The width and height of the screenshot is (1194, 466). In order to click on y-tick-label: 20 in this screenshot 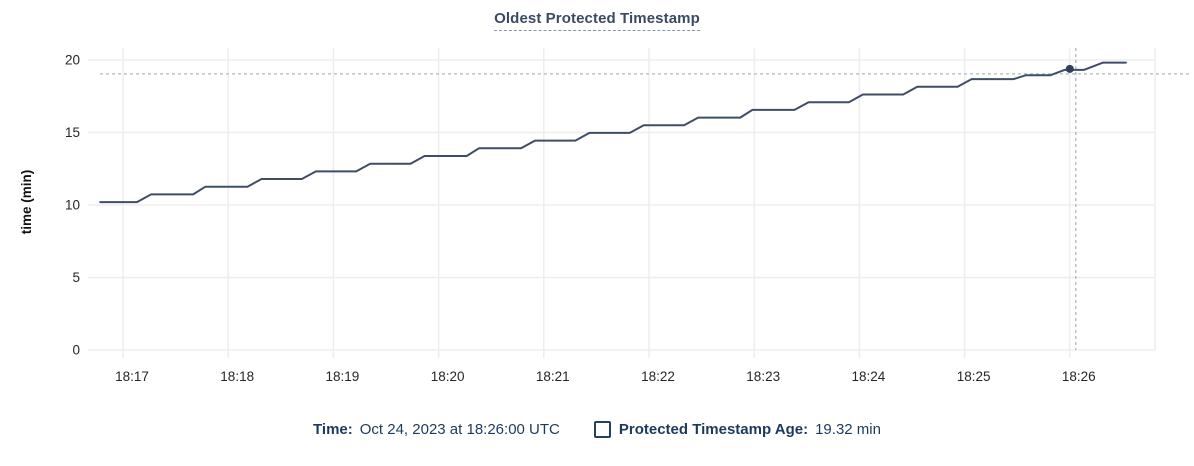, I will do `click(72, 60)`.